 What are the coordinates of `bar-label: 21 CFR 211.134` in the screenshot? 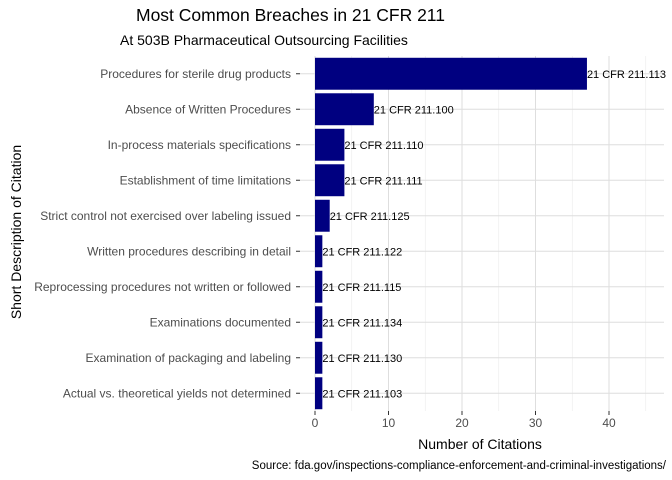 It's located at (362, 323).